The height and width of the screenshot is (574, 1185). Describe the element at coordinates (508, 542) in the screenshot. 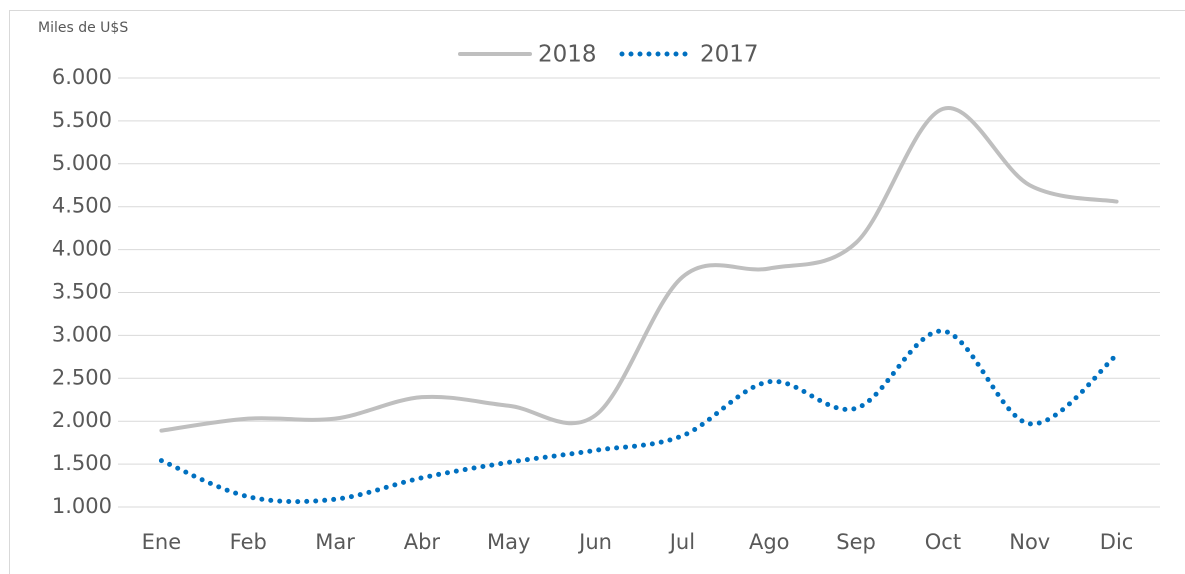

I see `x-tick-label: May` at that location.